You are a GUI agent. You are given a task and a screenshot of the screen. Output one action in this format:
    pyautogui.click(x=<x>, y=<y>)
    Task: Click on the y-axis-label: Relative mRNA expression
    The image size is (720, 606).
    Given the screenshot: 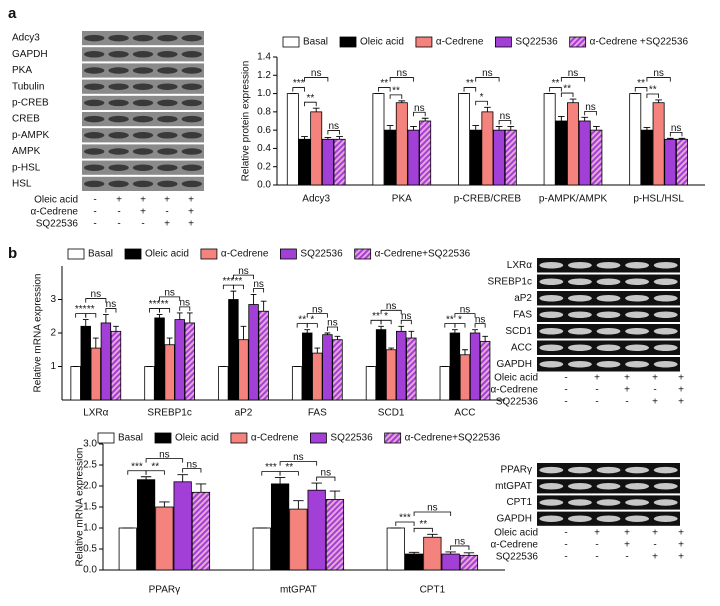 What is the action you would take?
    pyautogui.click(x=38, y=333)
    